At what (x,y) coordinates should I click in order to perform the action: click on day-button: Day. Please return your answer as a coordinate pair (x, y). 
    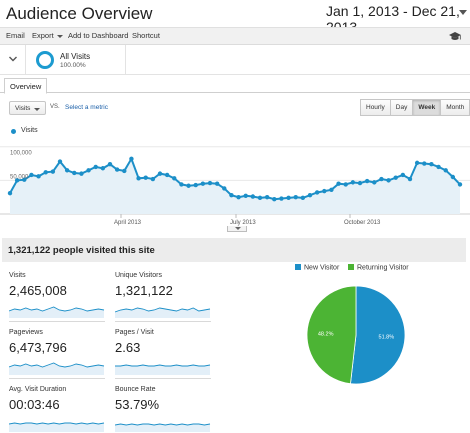
    Looking at the image, I should click on (401, 107).